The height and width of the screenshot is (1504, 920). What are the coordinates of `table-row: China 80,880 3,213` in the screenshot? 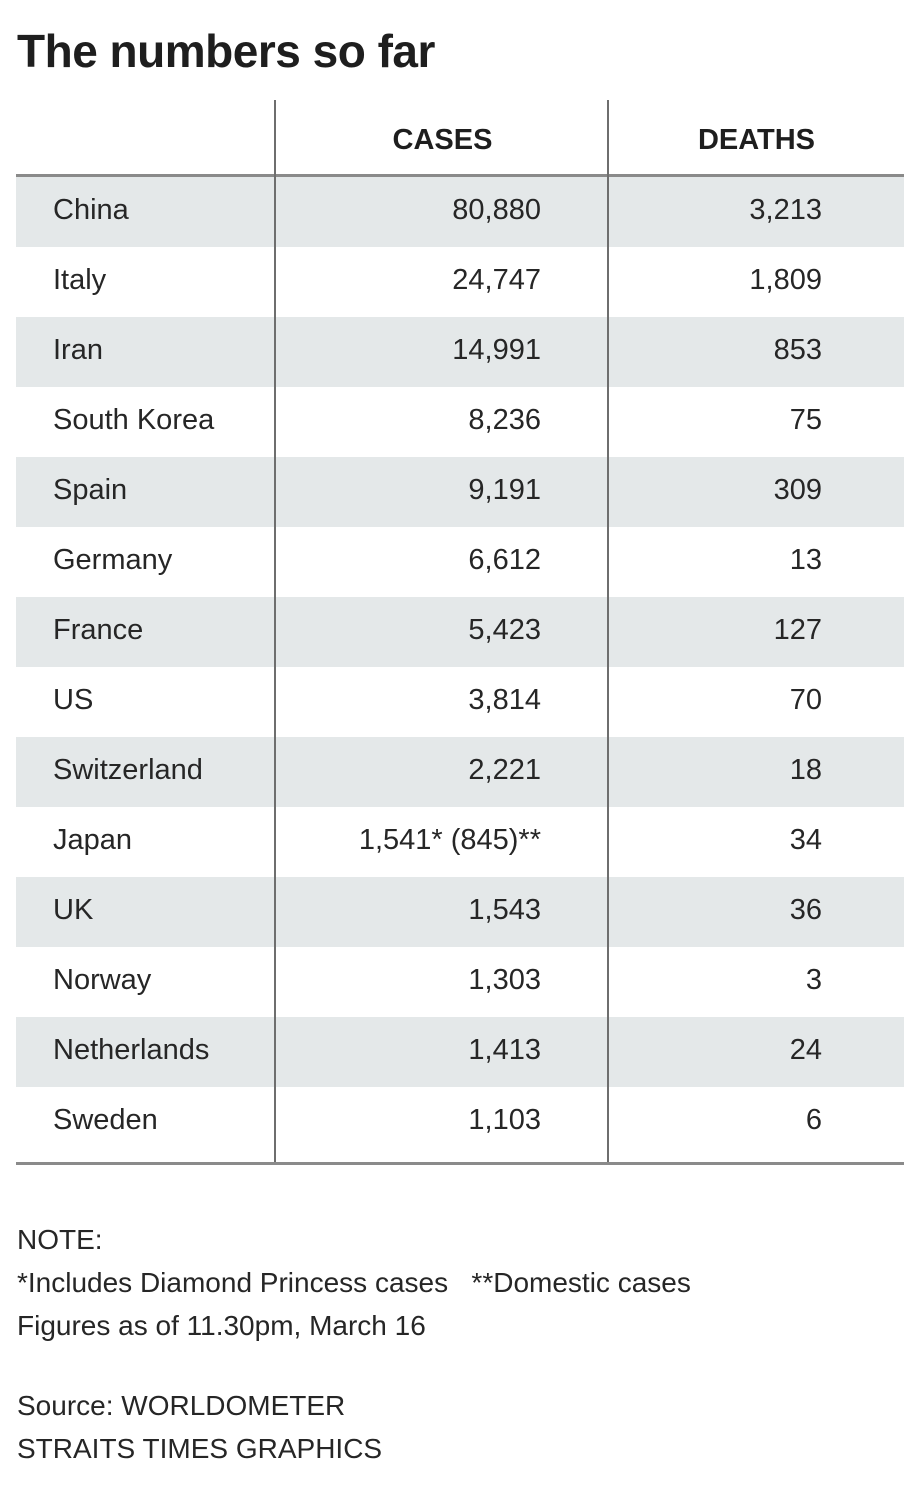 It's located at (460, 212).